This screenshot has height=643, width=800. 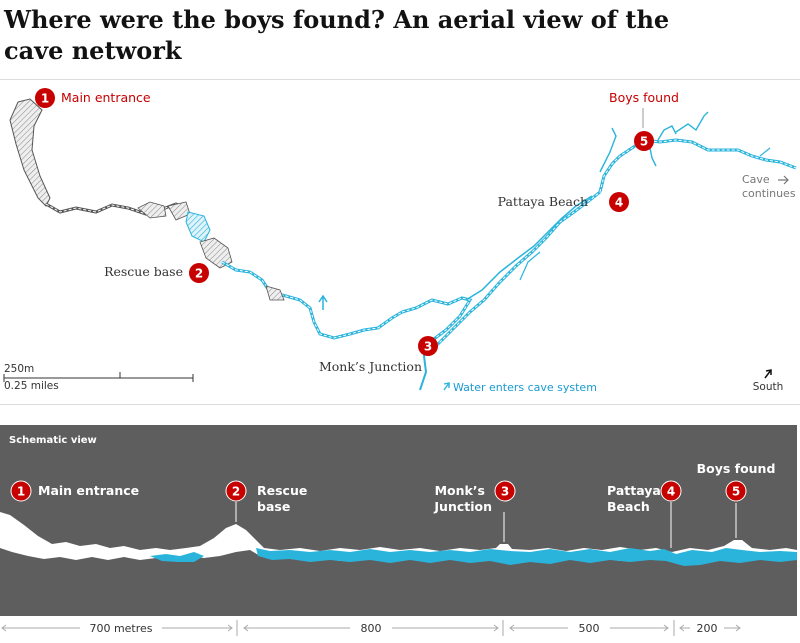 What do you see at coordinates (273, 506) in the screenshot?
I see `schematic-label-rescue-2: base` at bounding box center [273, 506].